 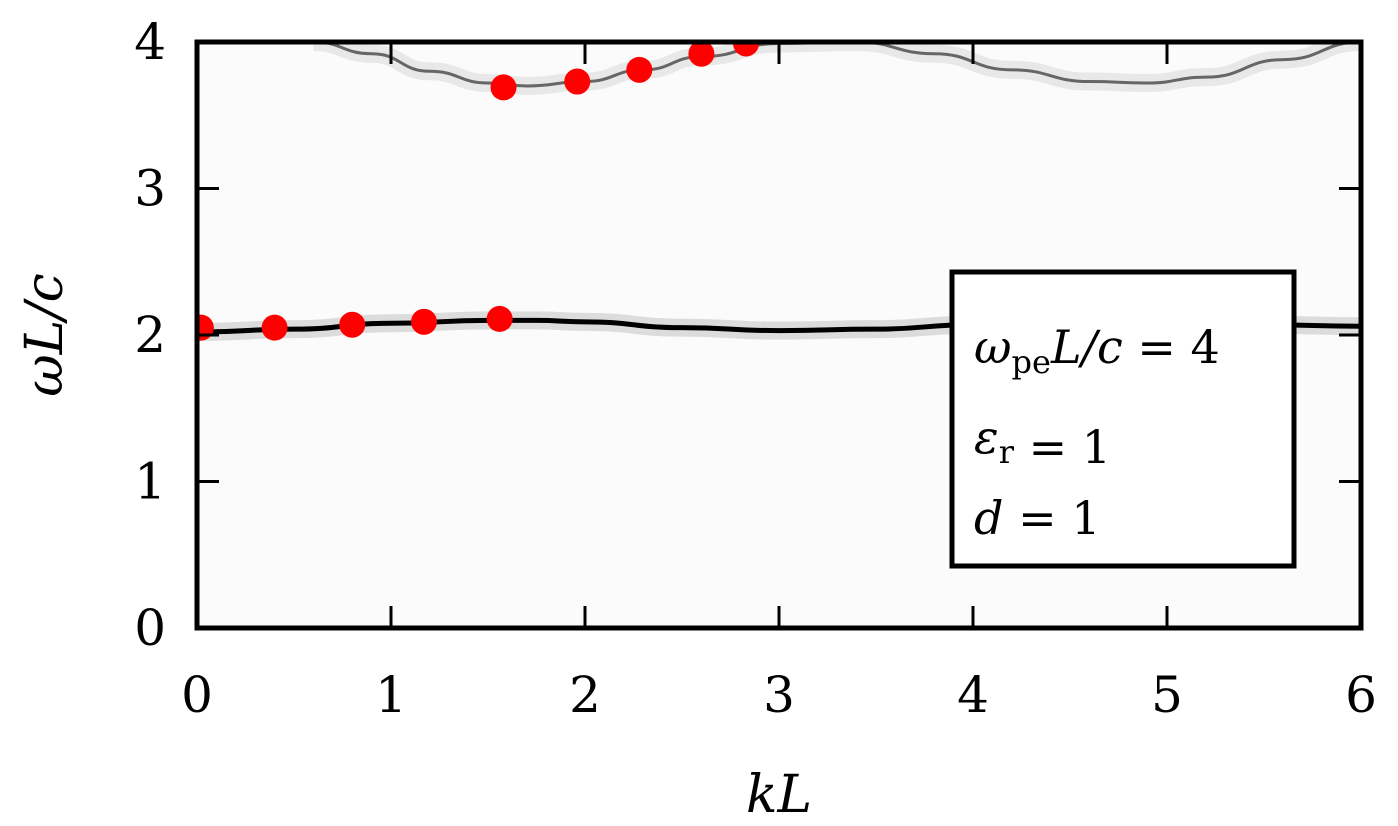 I want to click on legend-line: ωpeL/c = 4, so click(x=1097, y=350).